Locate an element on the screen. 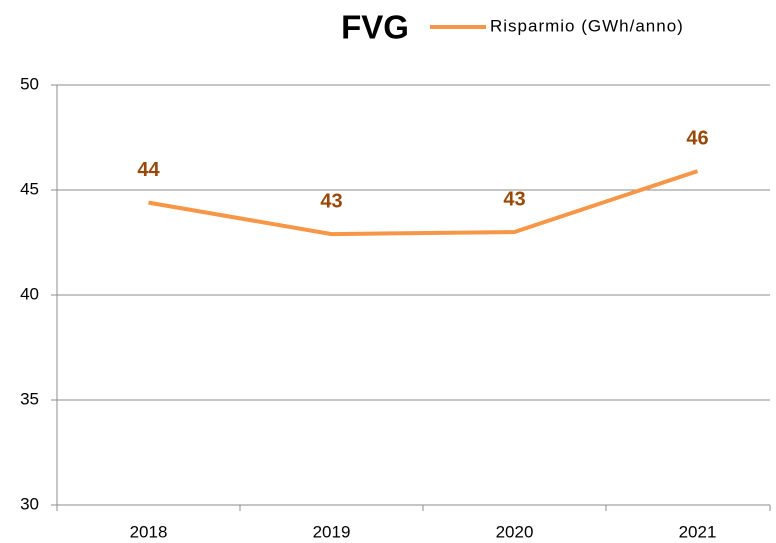 The height and width of the screenshot is (543, 776). data-label: 46 is located at coordinates (697, 138).